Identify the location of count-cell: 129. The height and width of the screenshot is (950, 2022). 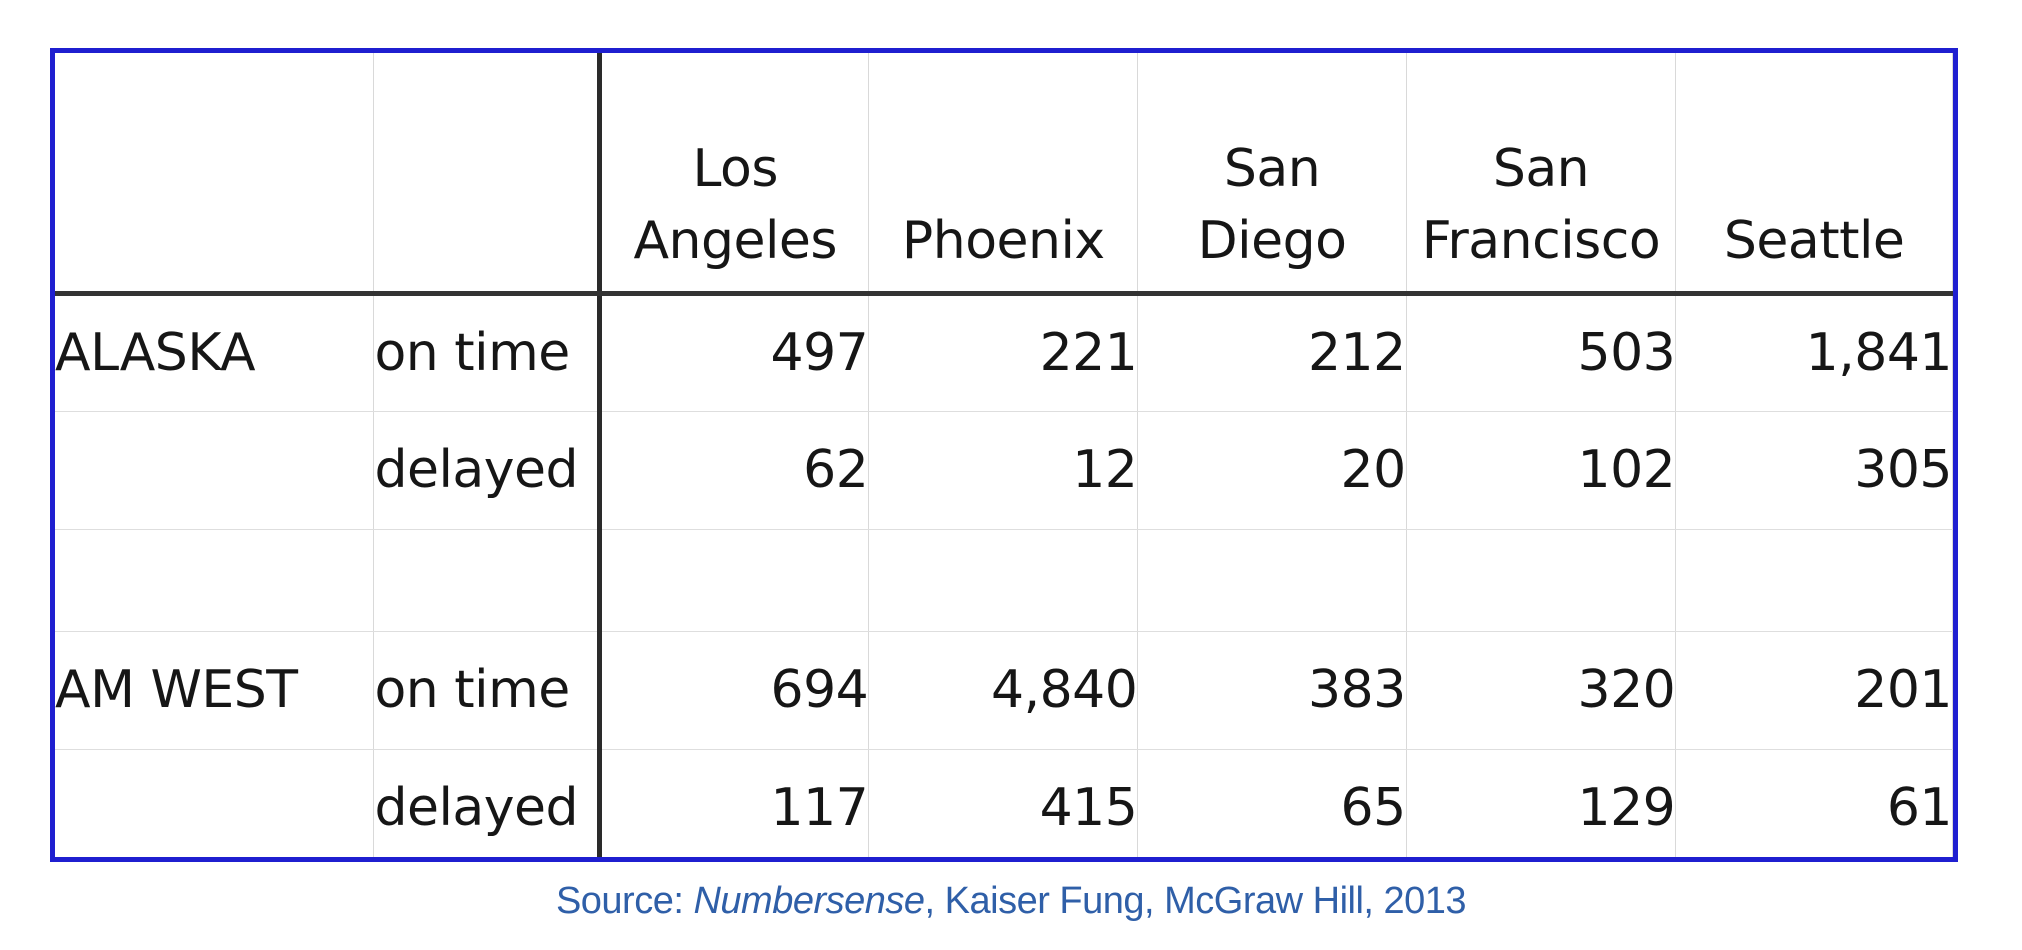
(1541, 803).